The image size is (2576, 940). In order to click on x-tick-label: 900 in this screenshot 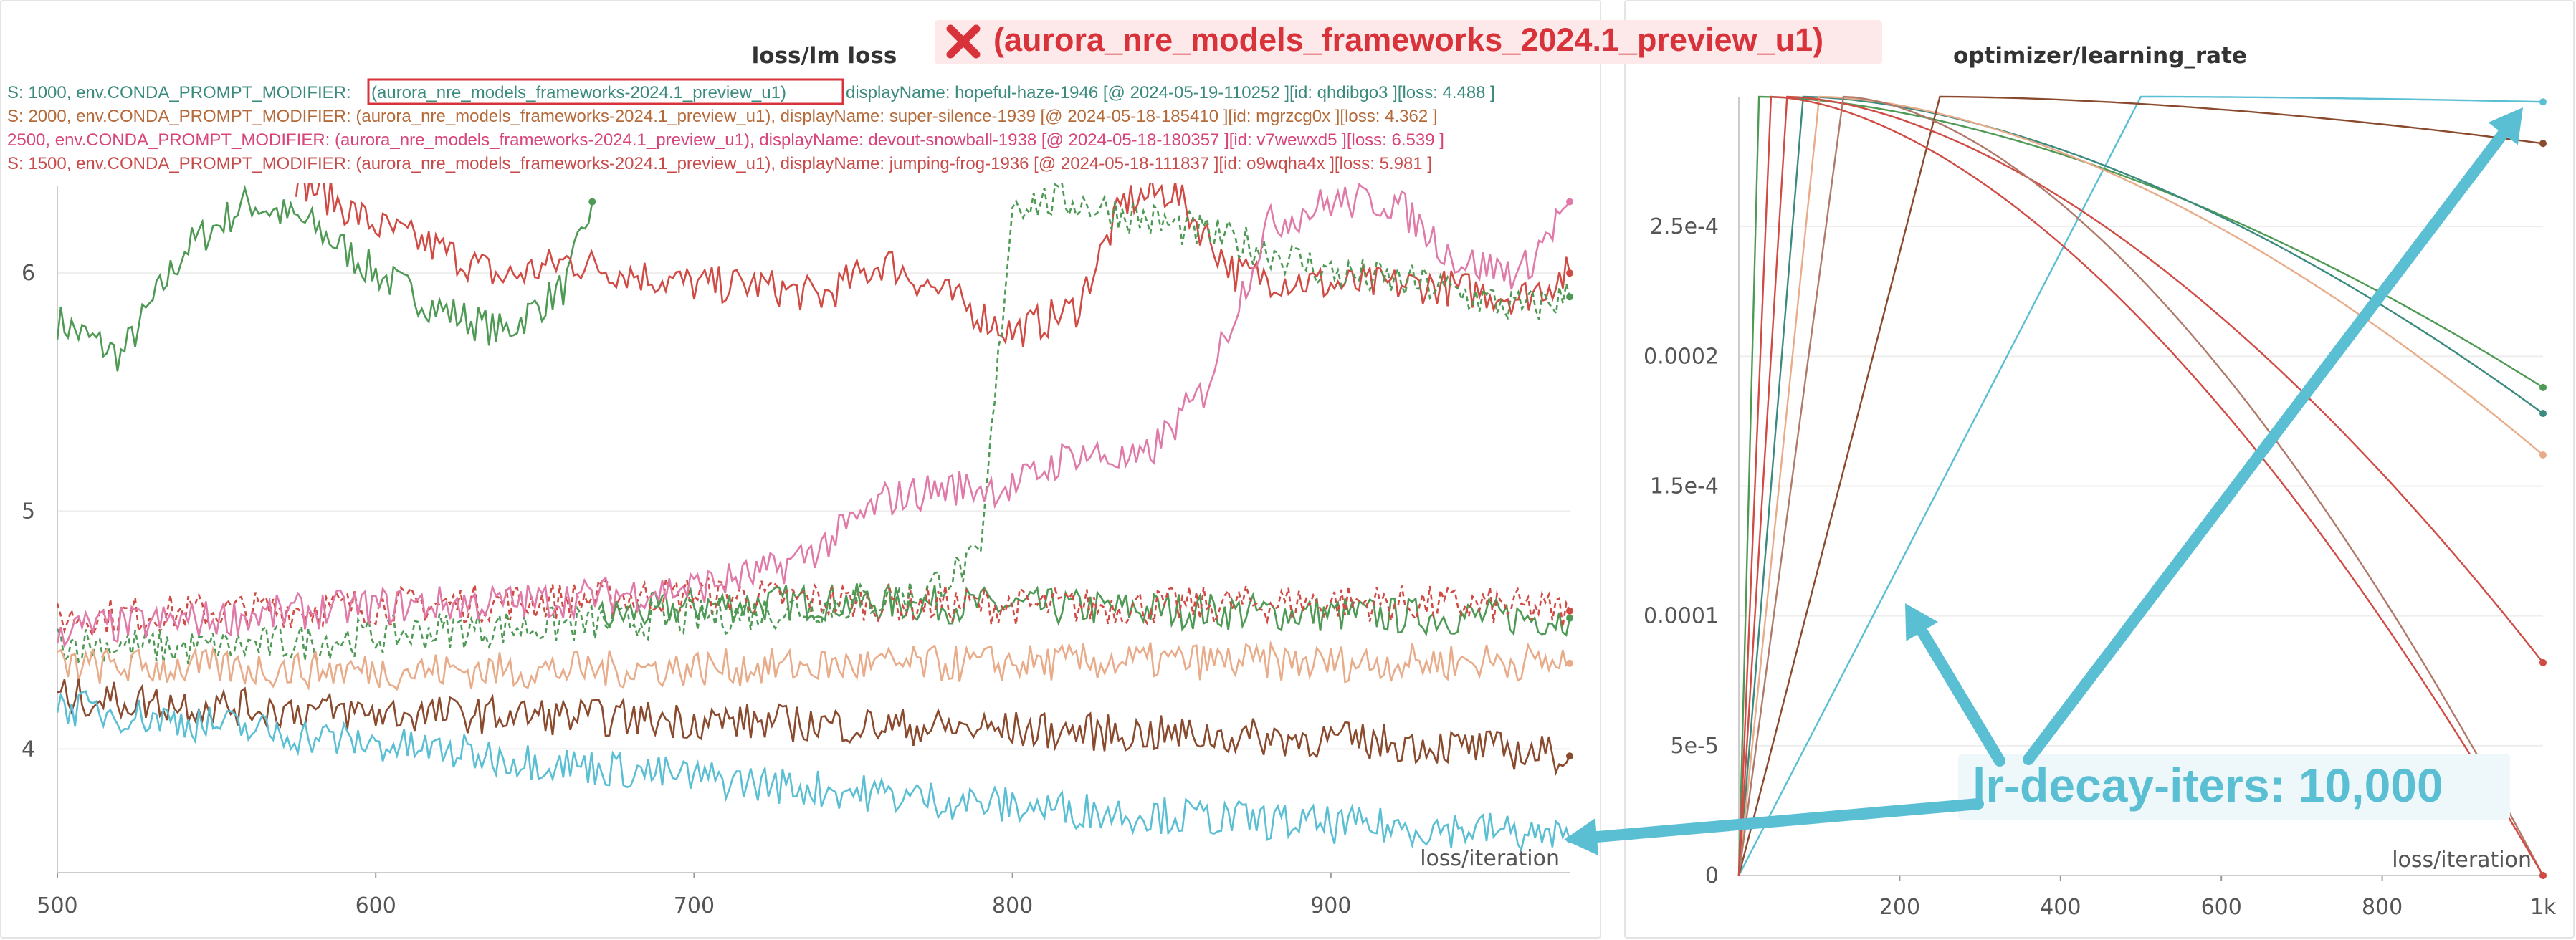, I will do `click(1330, 906)`.